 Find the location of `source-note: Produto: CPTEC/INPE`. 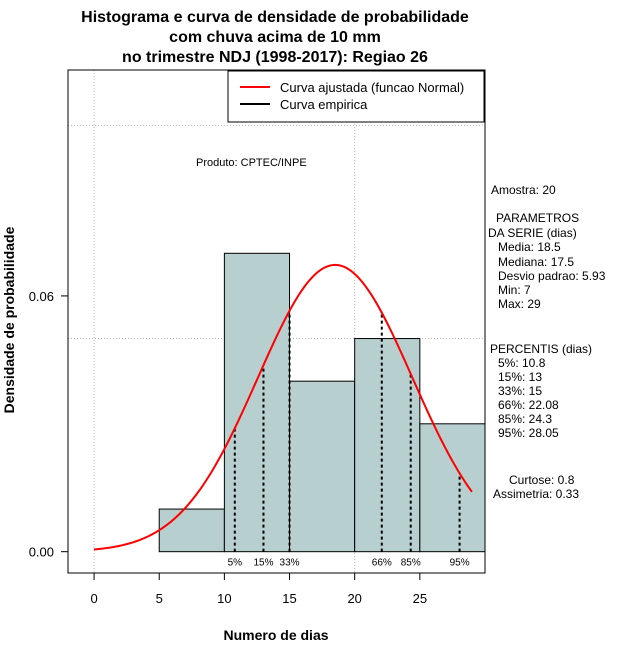

source-note: Produto: CPTEC/INPE is located at coordinates (251, 163).